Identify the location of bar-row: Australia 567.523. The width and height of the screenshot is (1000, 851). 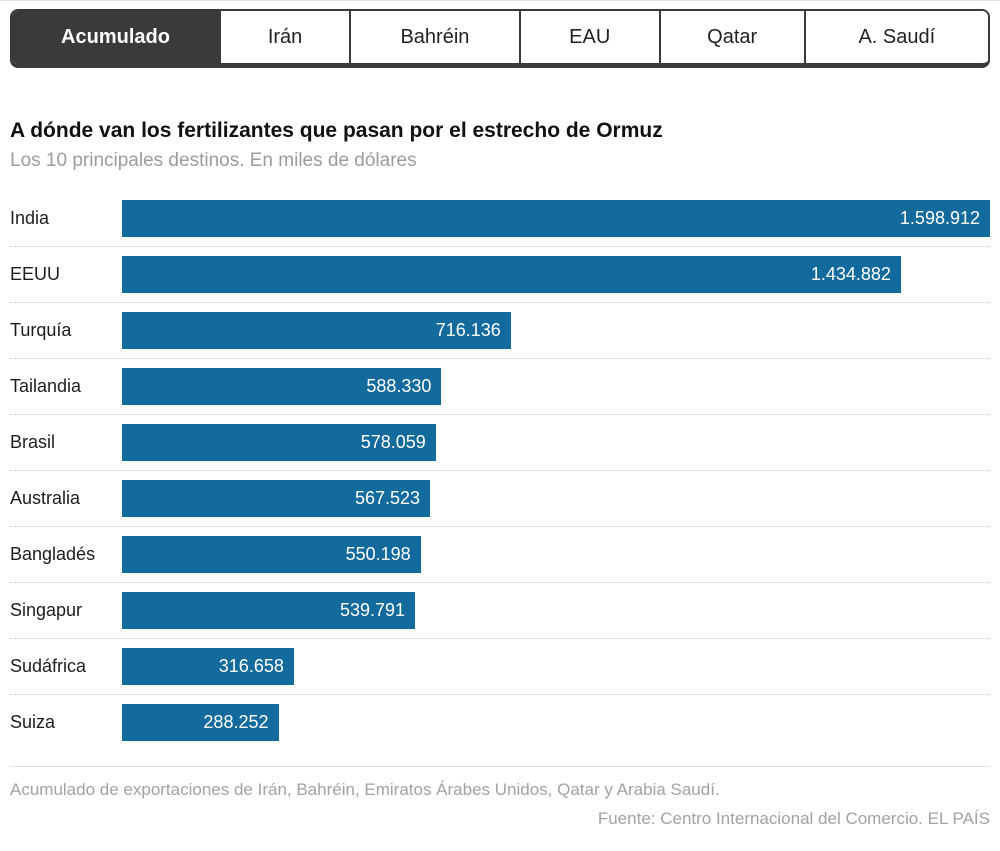
(500, 498).